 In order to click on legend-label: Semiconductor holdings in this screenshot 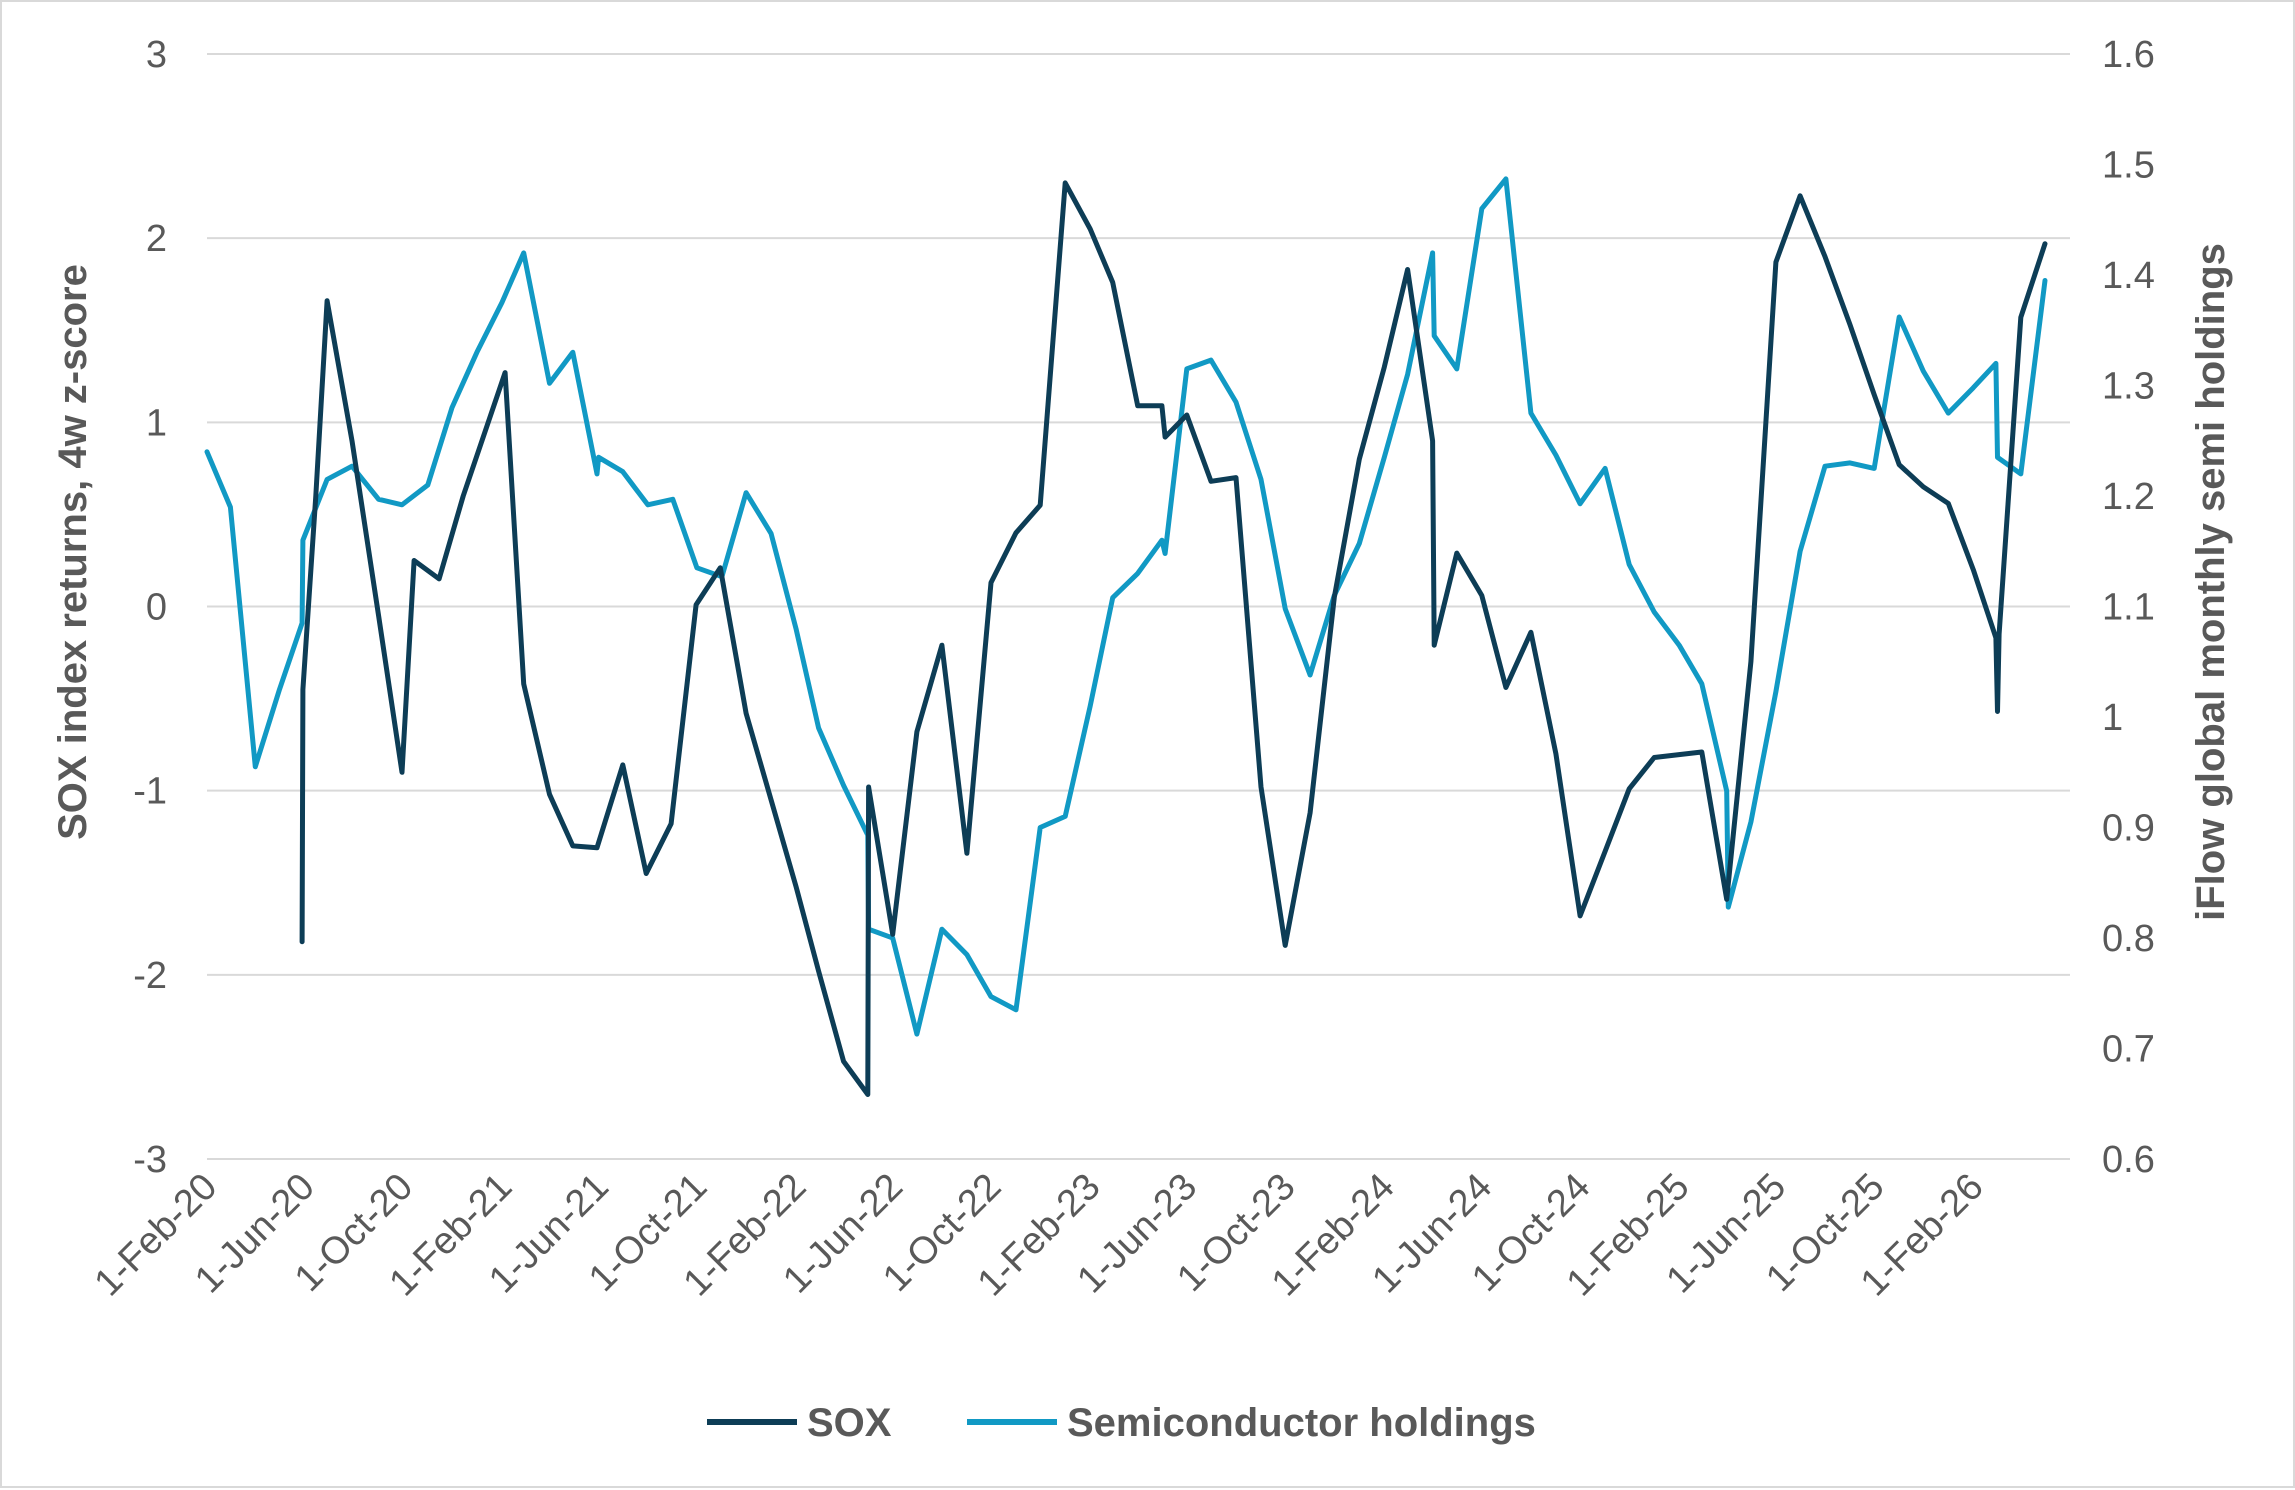, I will do `click(1301, 1423)`.